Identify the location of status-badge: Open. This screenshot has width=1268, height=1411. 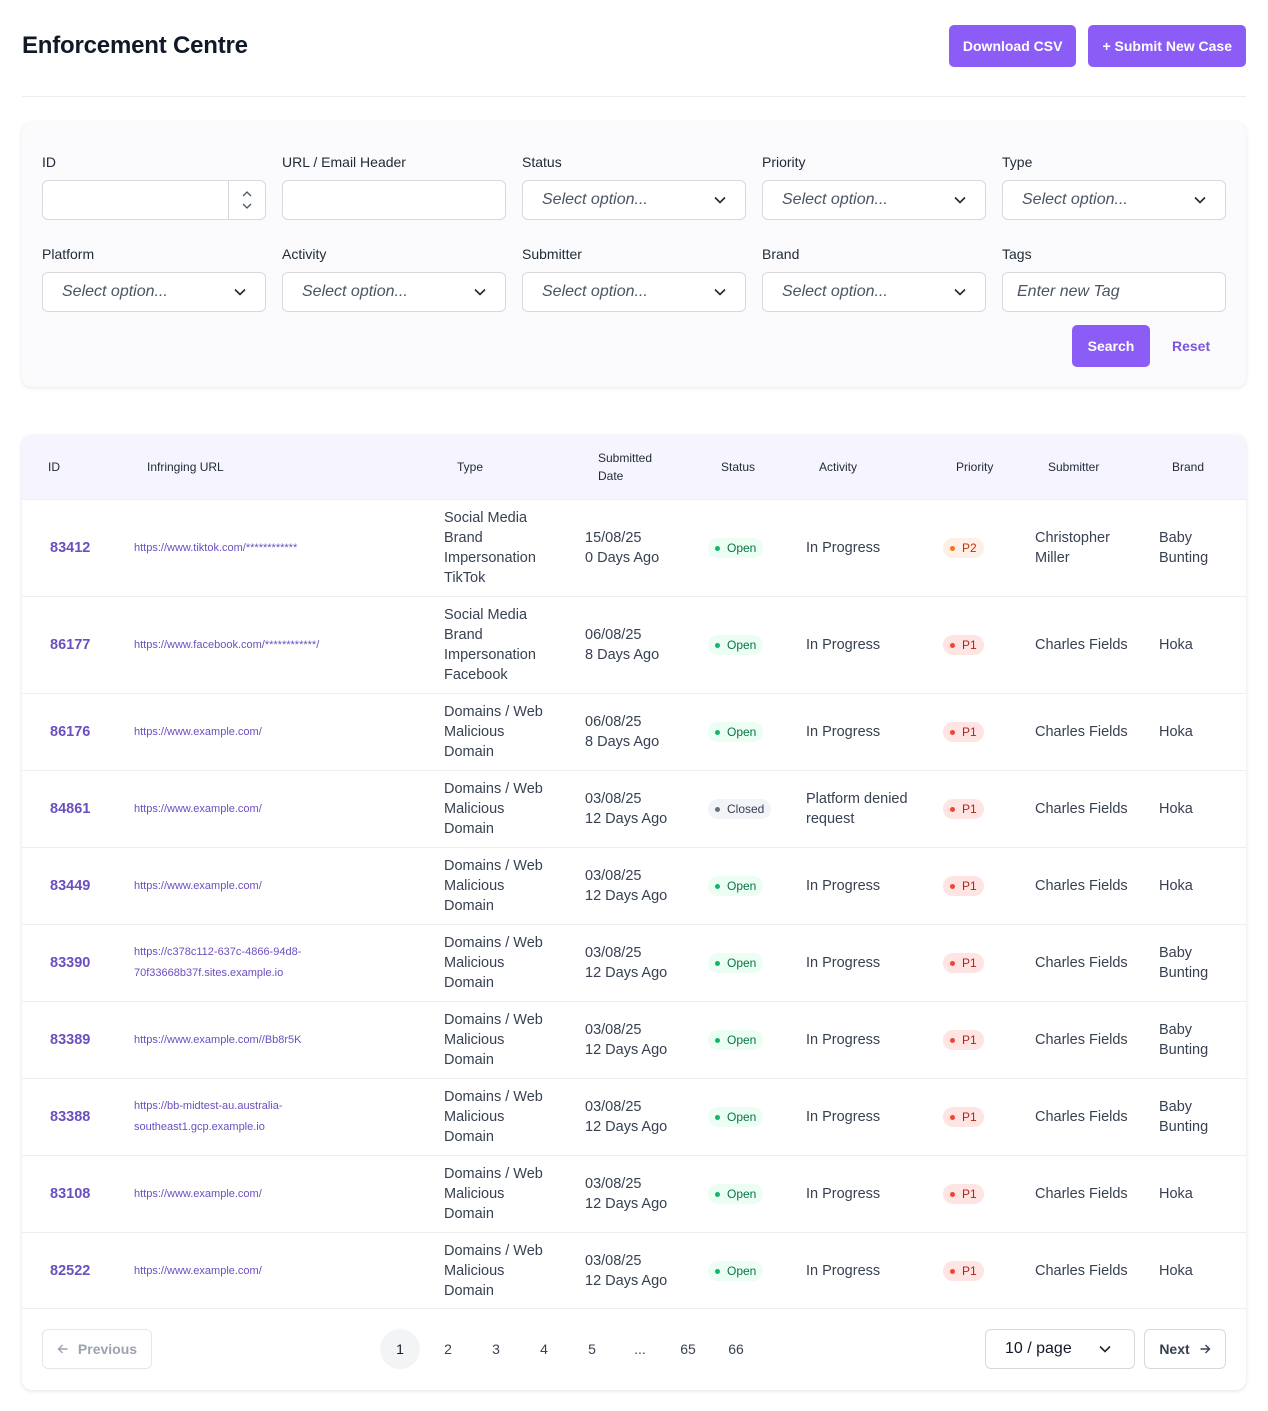
(736, 886).